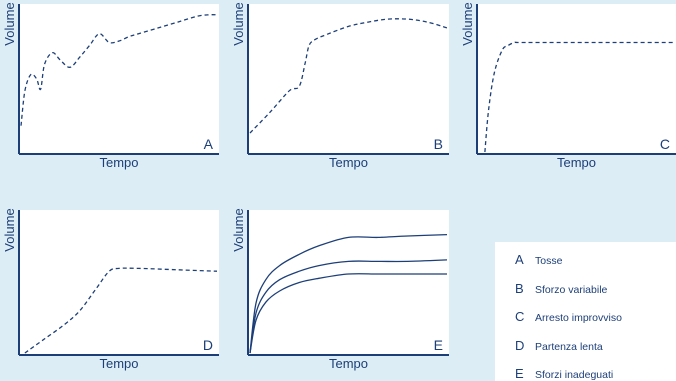  I want to click on legend-key: D, so click(520, 345).